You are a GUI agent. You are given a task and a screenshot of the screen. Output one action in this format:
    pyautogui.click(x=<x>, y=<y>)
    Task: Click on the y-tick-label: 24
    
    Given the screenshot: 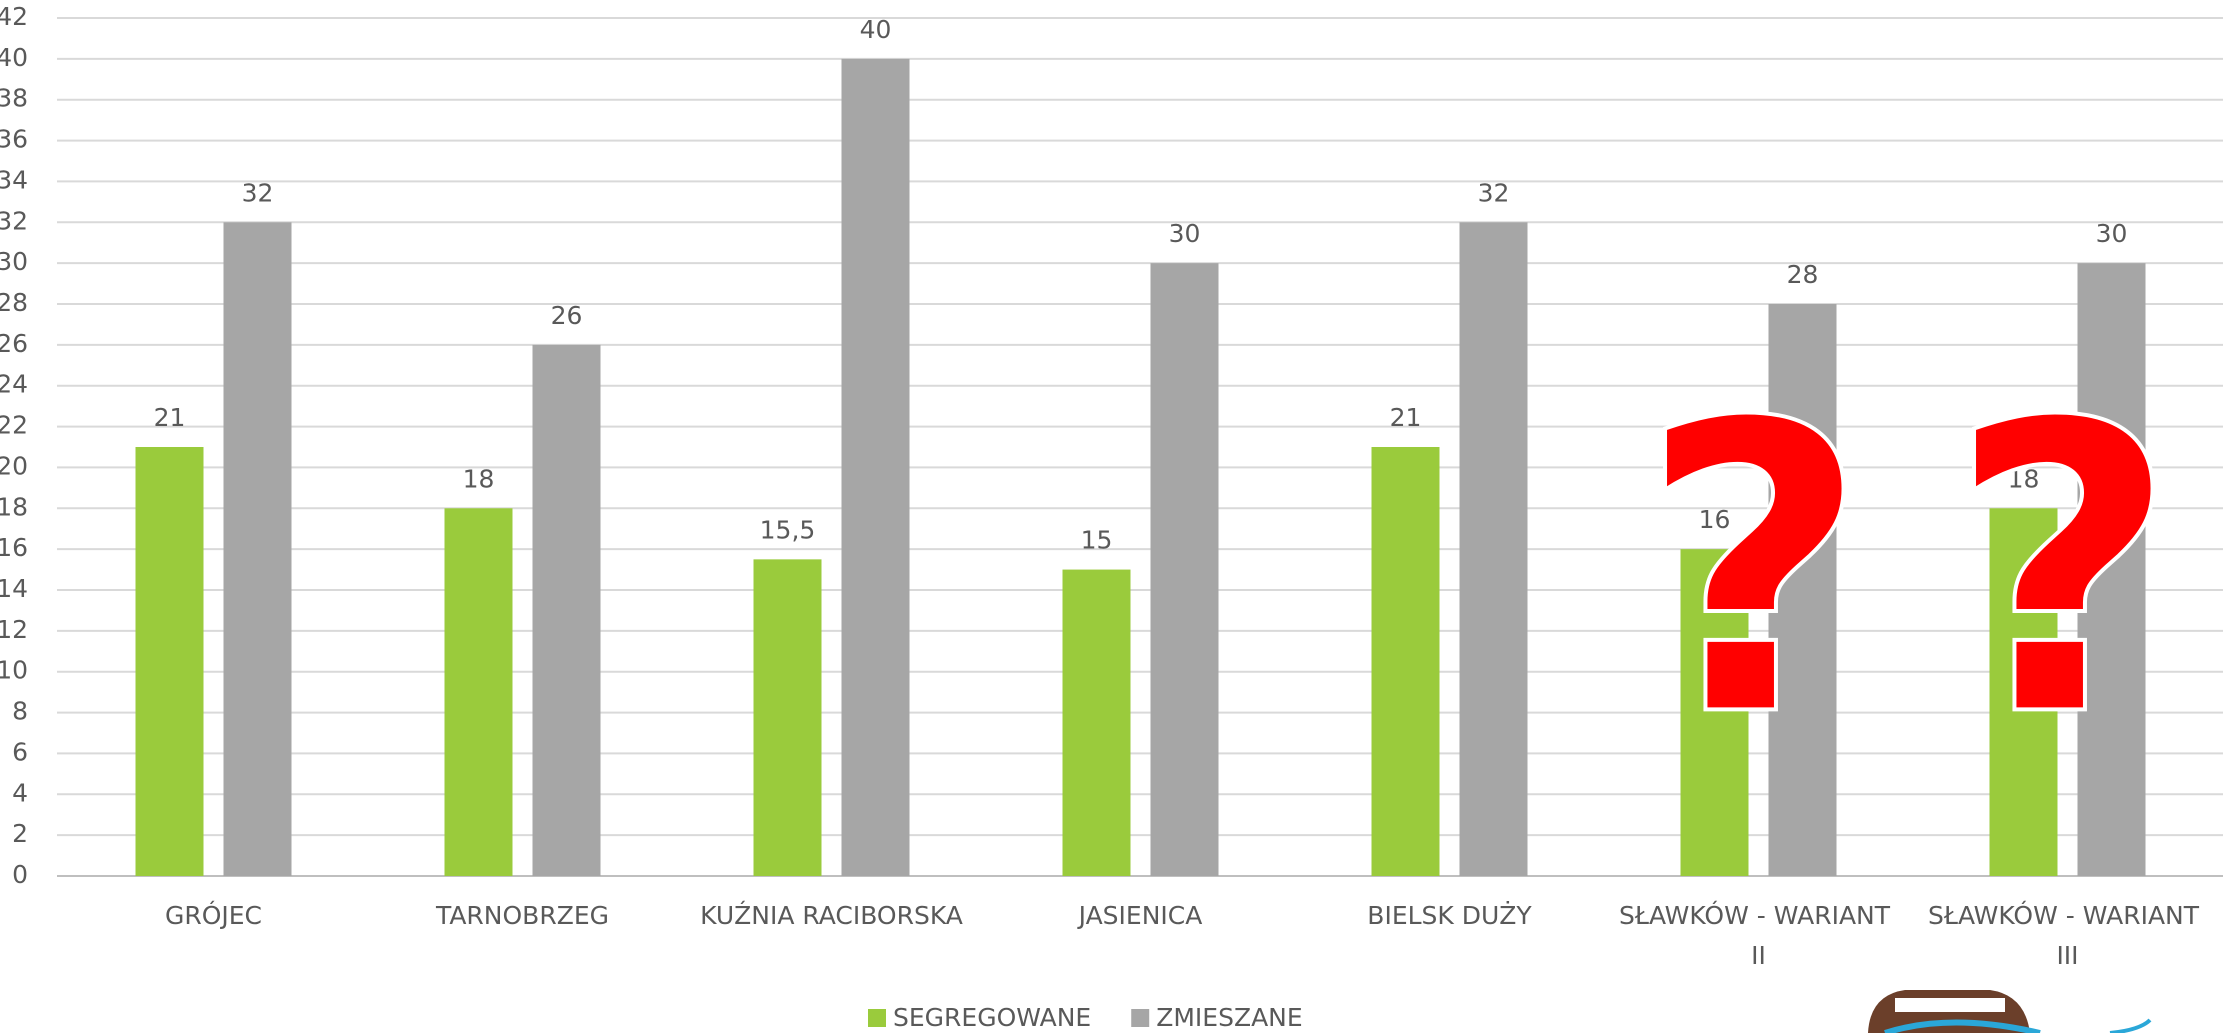 What is the action you would take?
    pyautogui.click(x=14, y=384)
    